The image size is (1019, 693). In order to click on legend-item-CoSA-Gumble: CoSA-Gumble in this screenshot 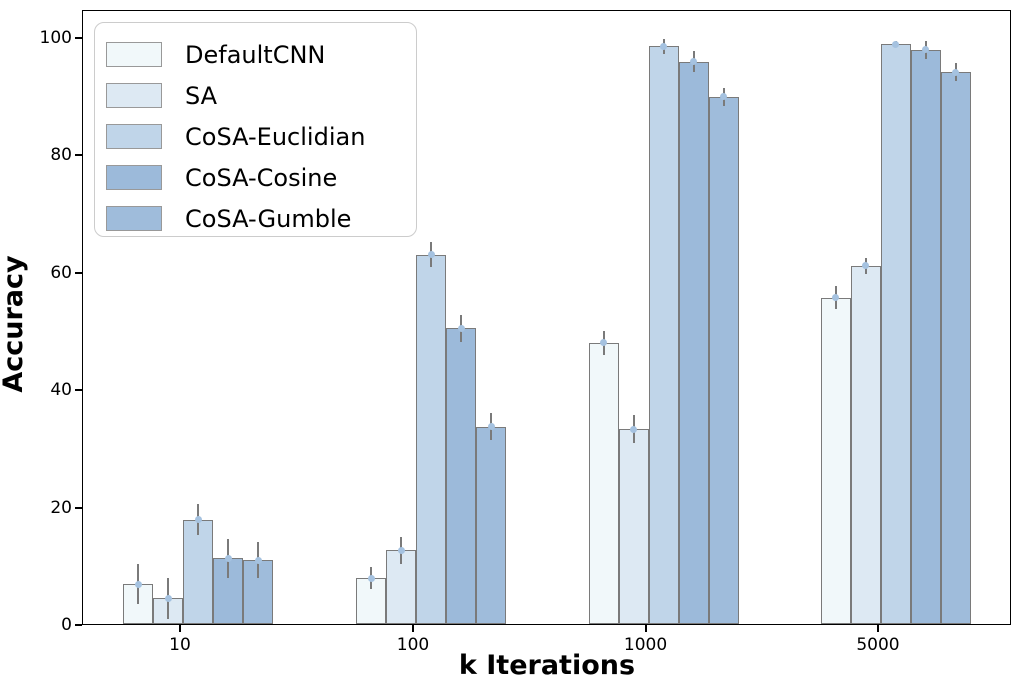, I will do `click(261, 218)`.